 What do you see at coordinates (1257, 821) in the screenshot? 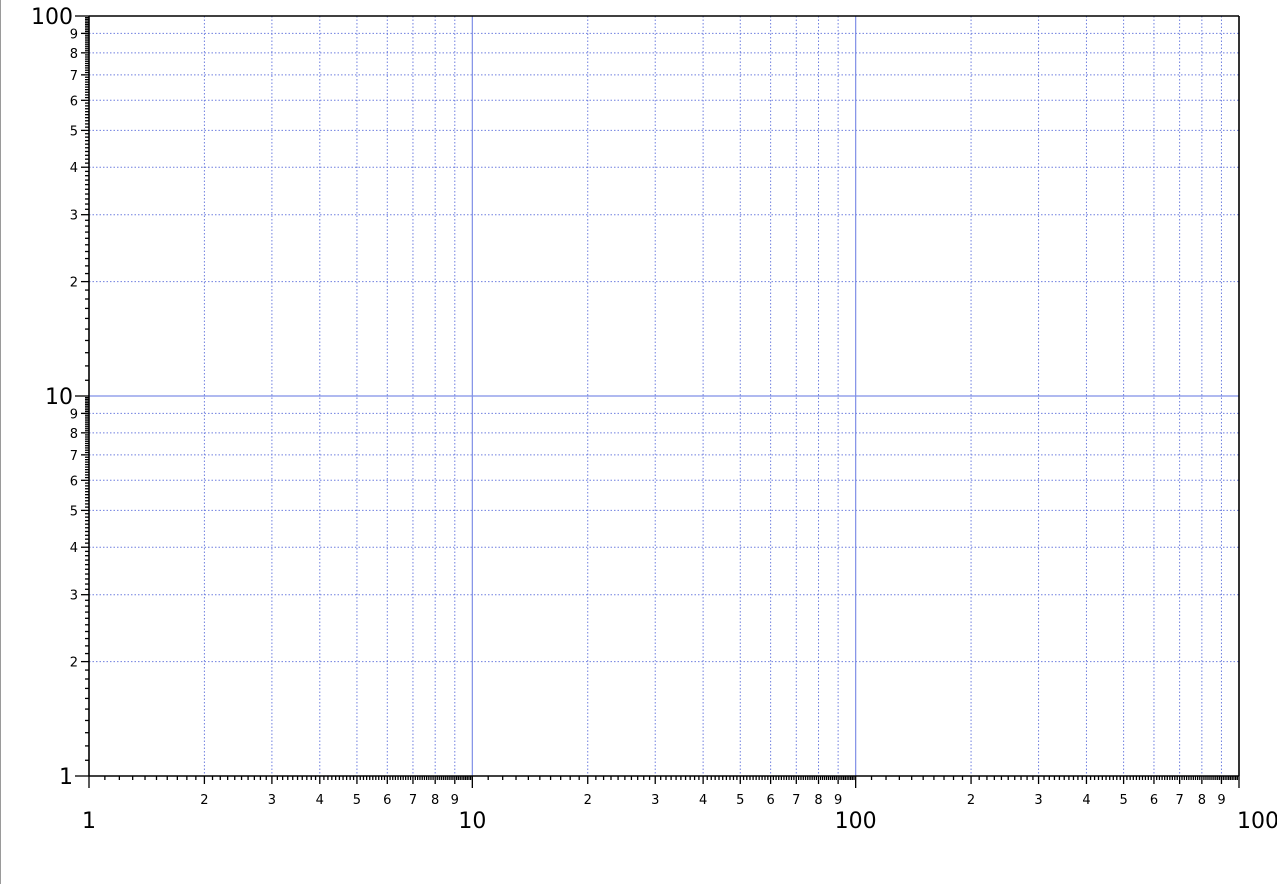
I see `x-major-tick-label: 1000` at bounding box center [1257, 821].